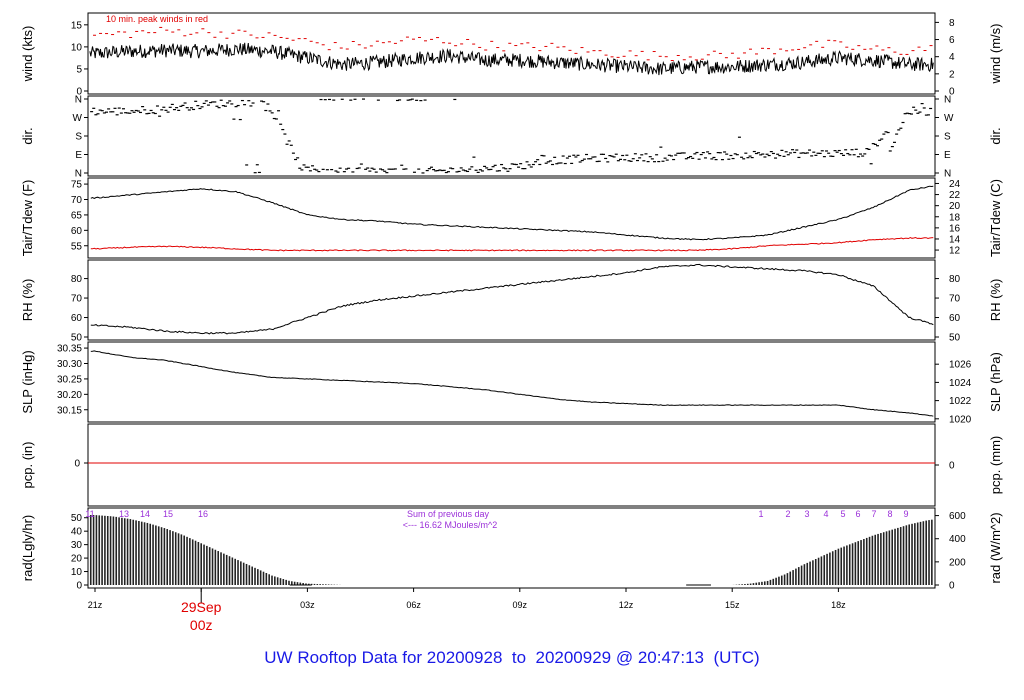  Describe the element at coordinates (995, 300) in the screenshot. I see `y-axis-label-right: RH (%)` at that location.